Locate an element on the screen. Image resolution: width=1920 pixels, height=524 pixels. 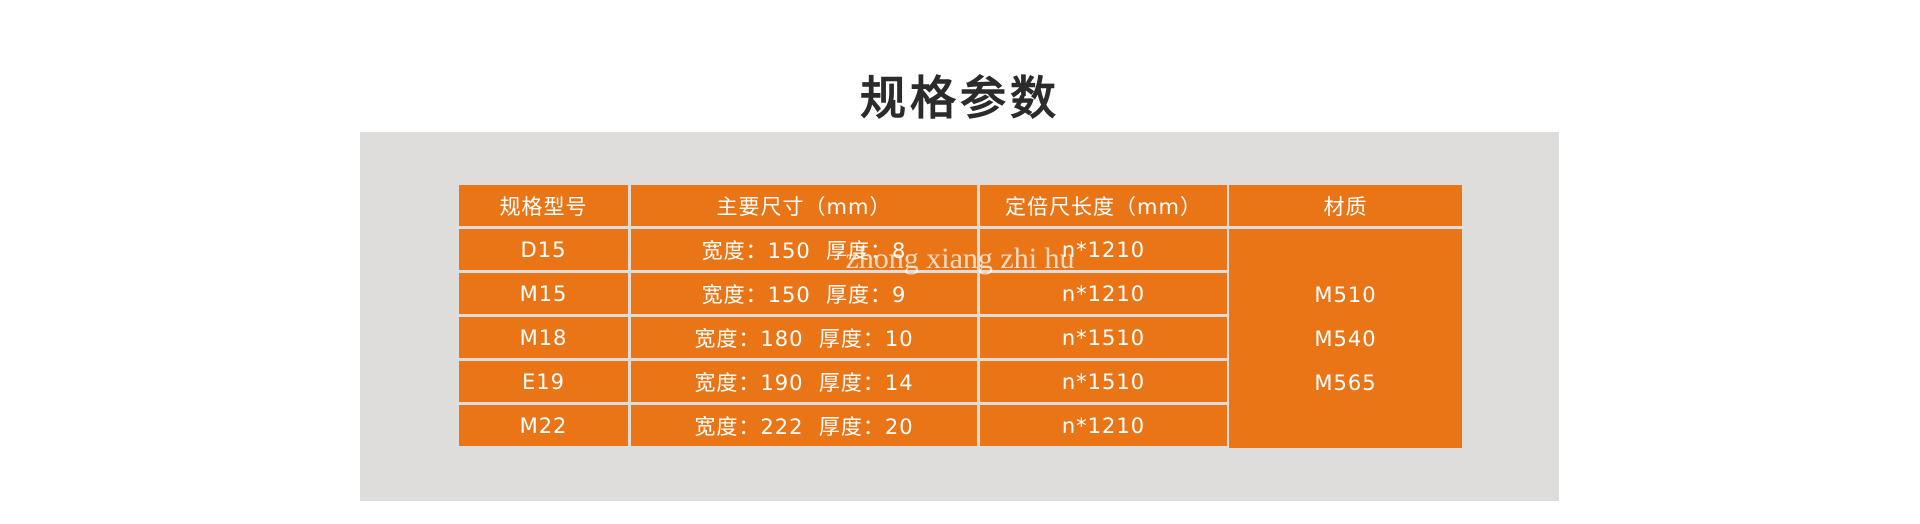
table-cell: 宽度：150 厚度：8 is located at coordinates (804, 249).